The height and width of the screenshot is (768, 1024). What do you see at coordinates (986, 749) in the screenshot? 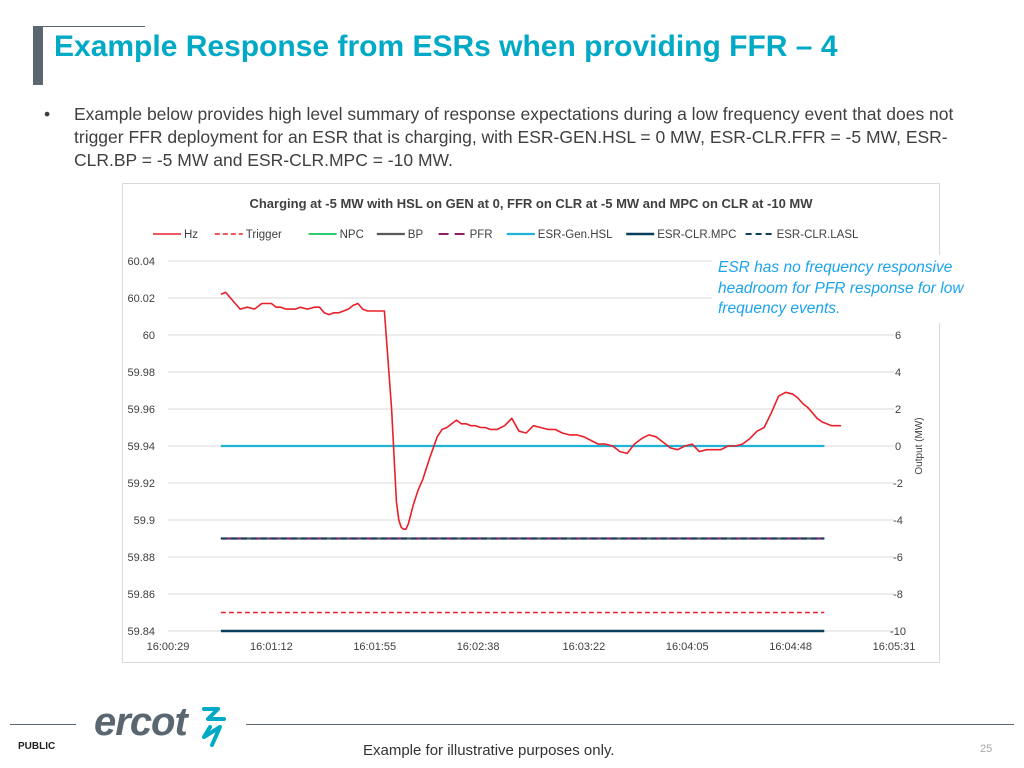
I see `page-number: 25` at bounding box center [986, 749].